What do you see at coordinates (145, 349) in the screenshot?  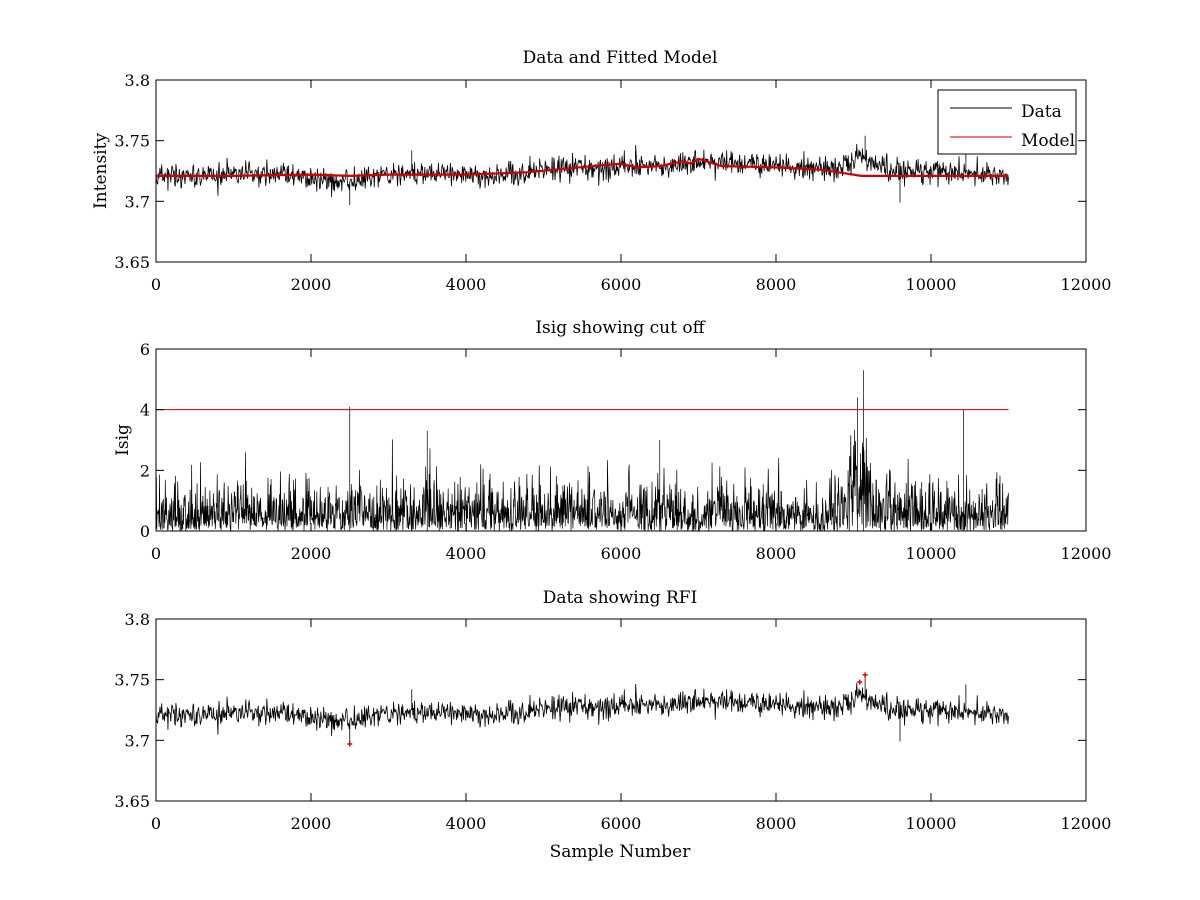 I see `y-tick-label: 6` at bounding box center [145, 349].